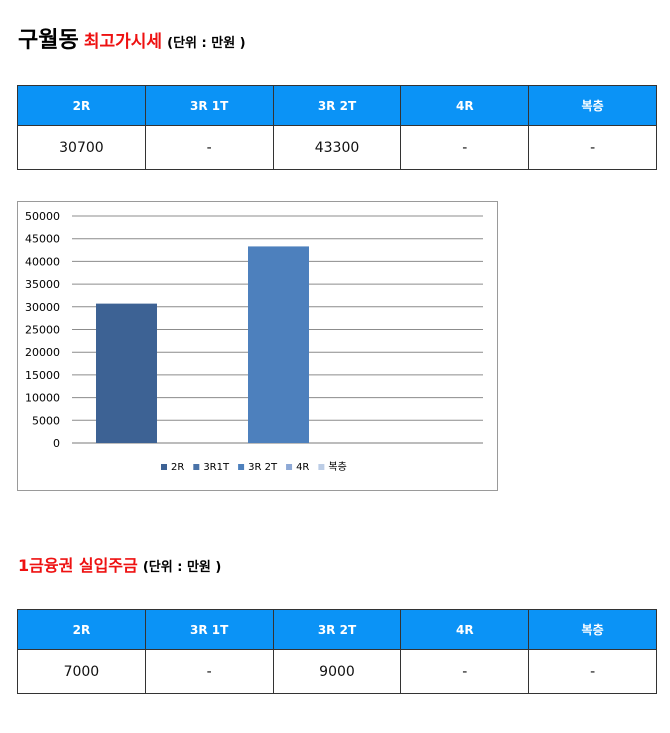 This screenshot has width=670, height=733. What do you see at coordinates (42, 398) in the screenshot?
I see `y-tick-label: 10000` at bounding box center [42, 398].